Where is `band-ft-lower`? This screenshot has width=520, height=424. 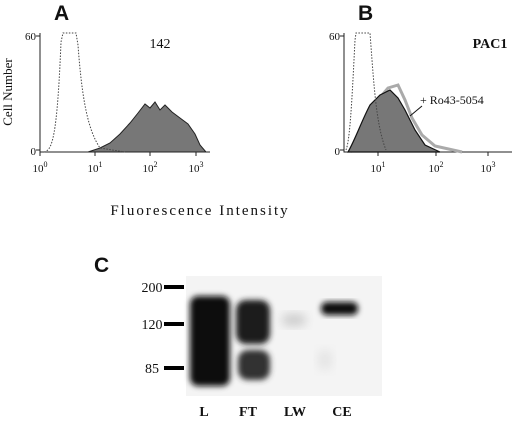
band-ft-lower is located at coordinates (254, 365).